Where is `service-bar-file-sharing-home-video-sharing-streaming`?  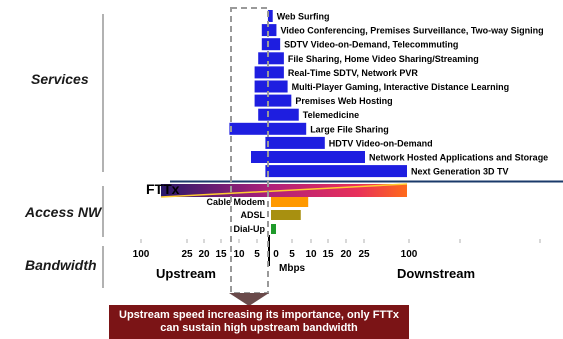
service-bar-file-sharing-home-video-sharing-streaming is located at coordinates (271, 58).